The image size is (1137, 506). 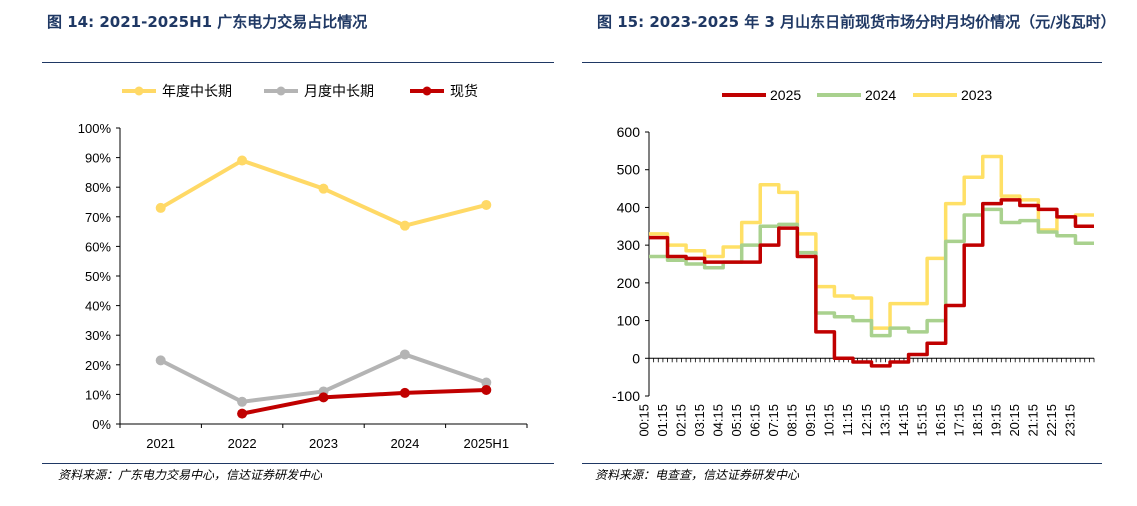 I want to click on legend-label: 现货, so click(x=464, y=91).